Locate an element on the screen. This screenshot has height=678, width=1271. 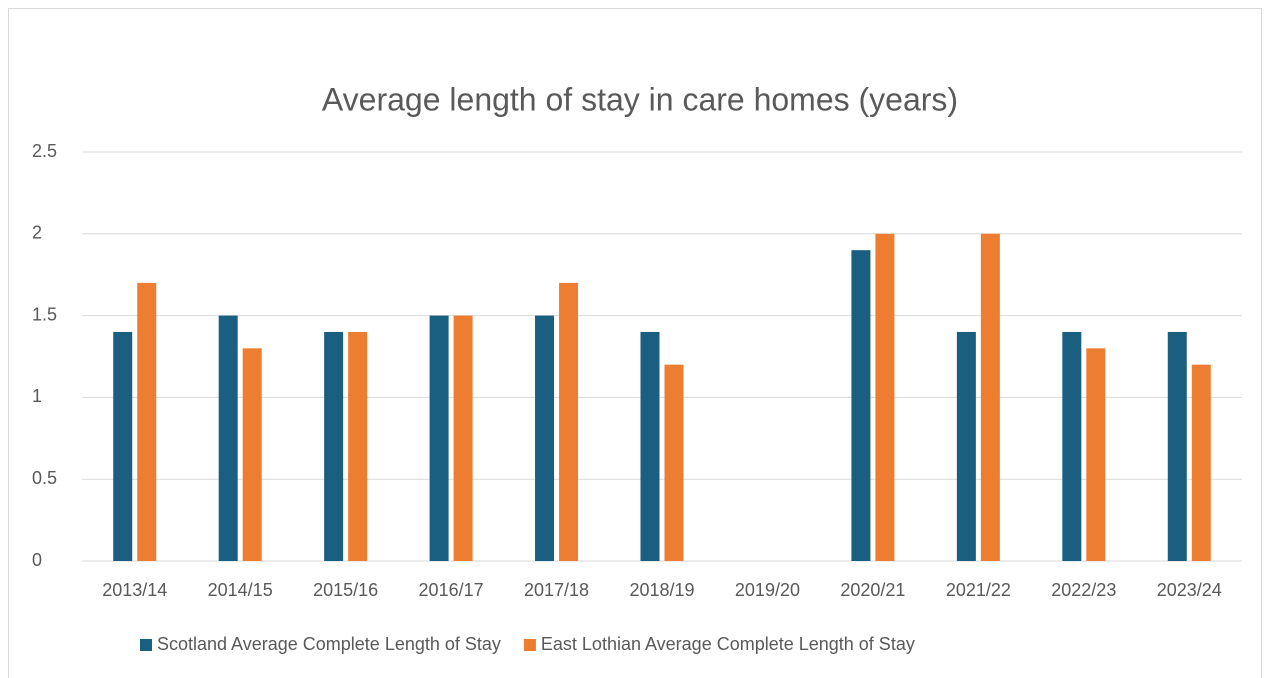
x-tick-label: 2019/20 is located at coordinates (767, 590).